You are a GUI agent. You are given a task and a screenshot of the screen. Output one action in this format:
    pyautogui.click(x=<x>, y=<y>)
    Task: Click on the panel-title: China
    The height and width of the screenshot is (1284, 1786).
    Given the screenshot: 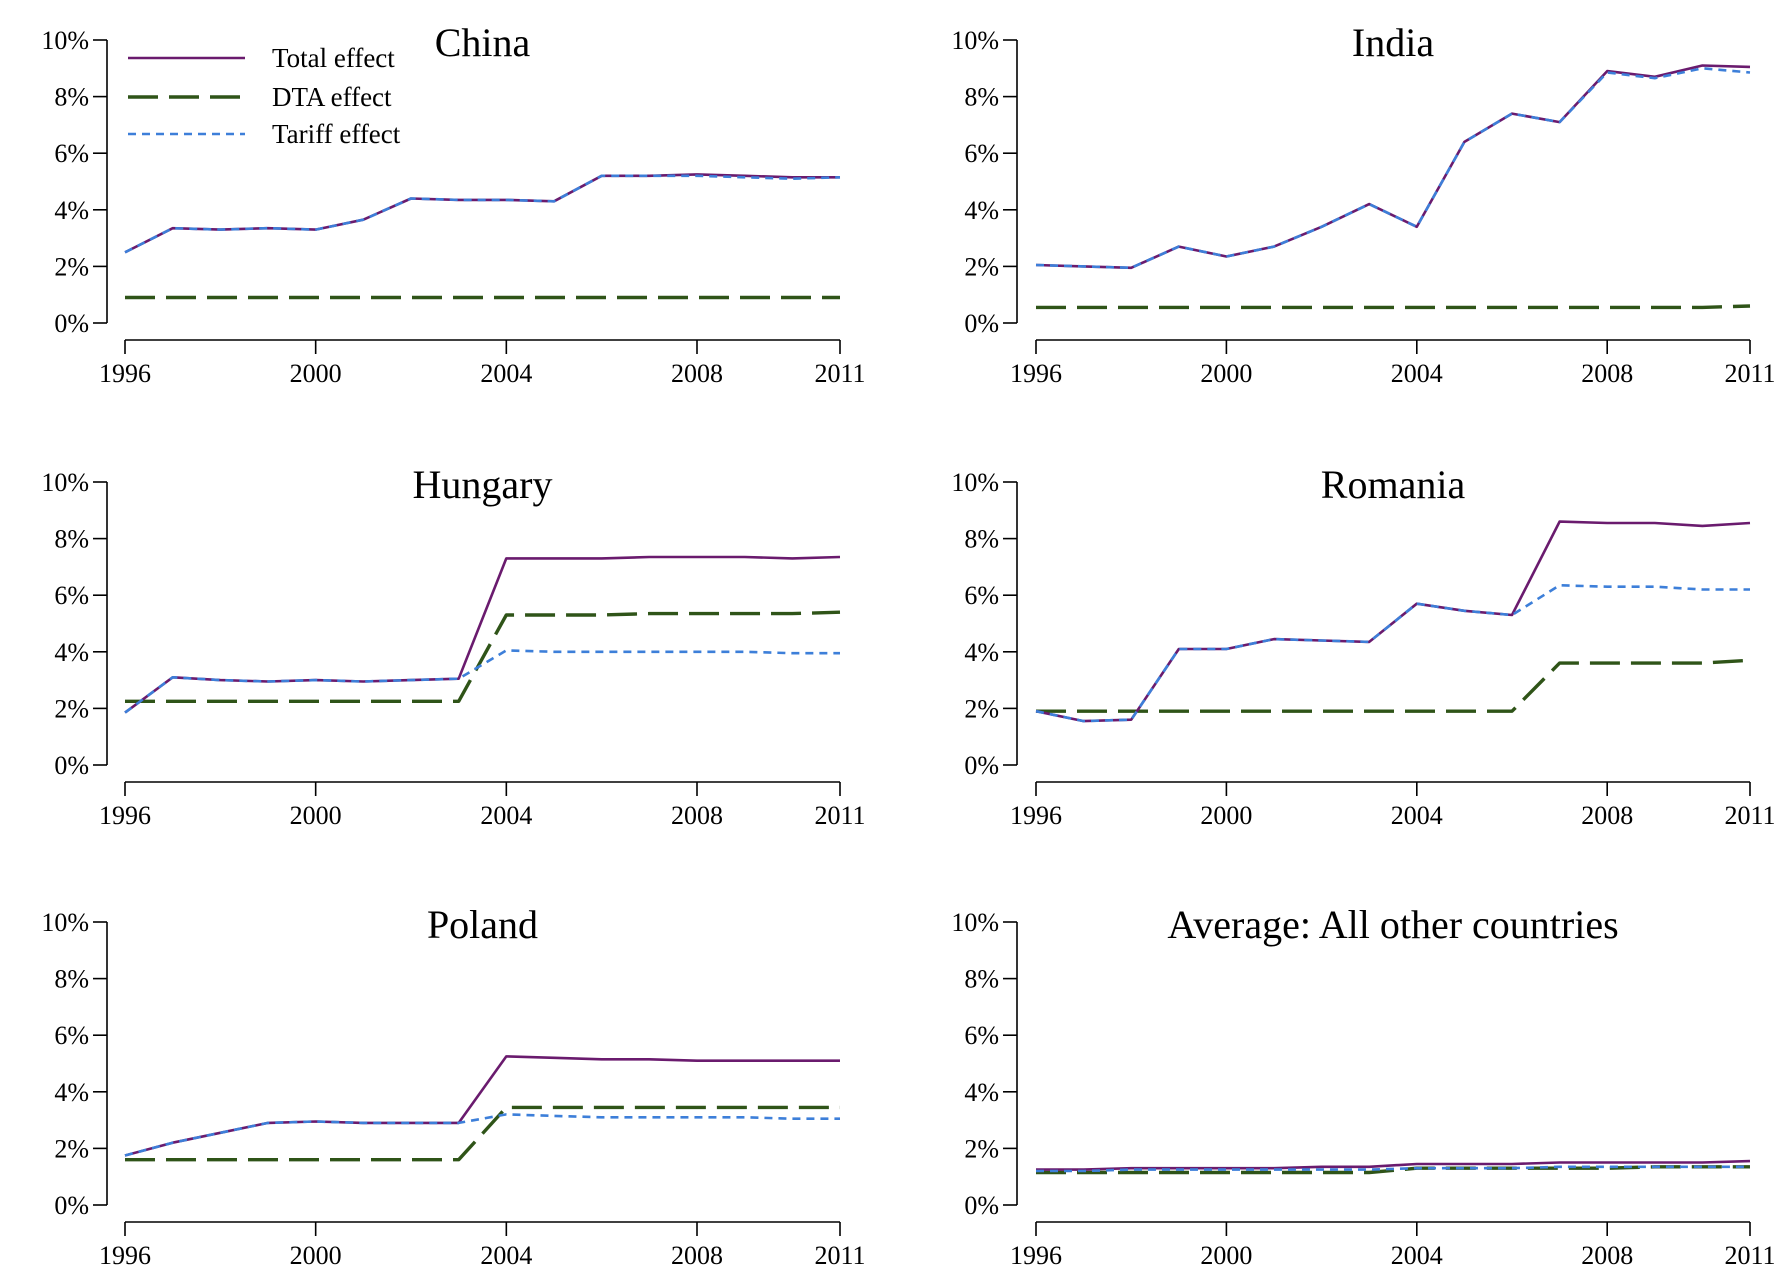 What is the action you would take?
    pyautogui.click(x=483, y=42)
    